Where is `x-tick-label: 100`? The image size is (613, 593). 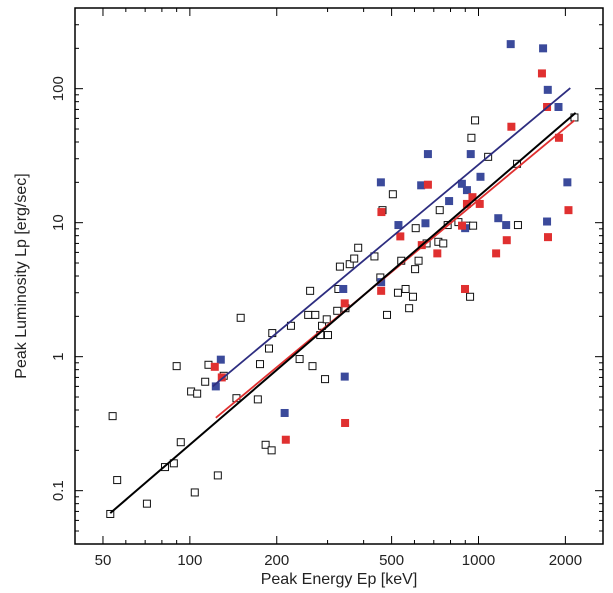
x-tick-label: 100 is located at coordinates (189, 560).